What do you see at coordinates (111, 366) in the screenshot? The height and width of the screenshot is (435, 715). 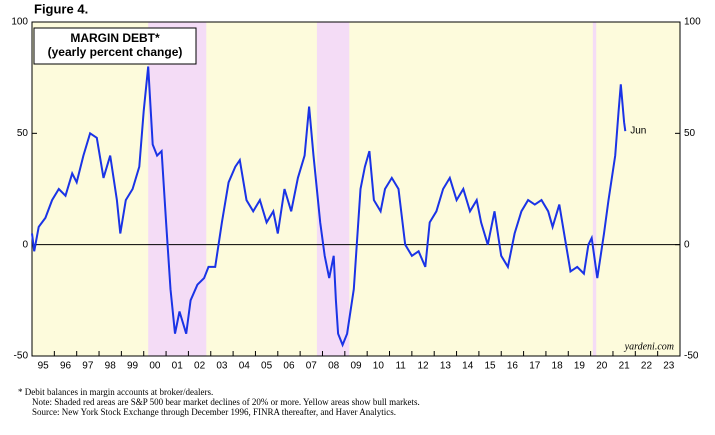 I see `x-tick-label: 98` at bounding box center [111, 366].